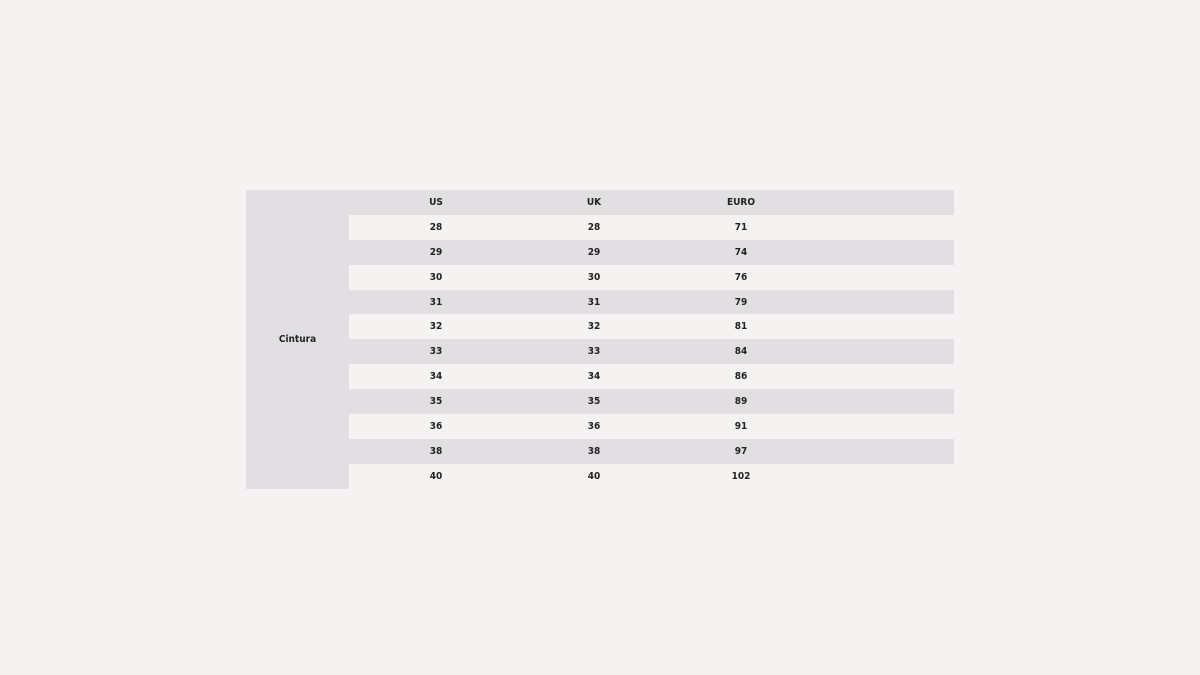 The width and height of the screenshot is (1200, 675). I want to click on cell-euro: 97, so click(741, 451).